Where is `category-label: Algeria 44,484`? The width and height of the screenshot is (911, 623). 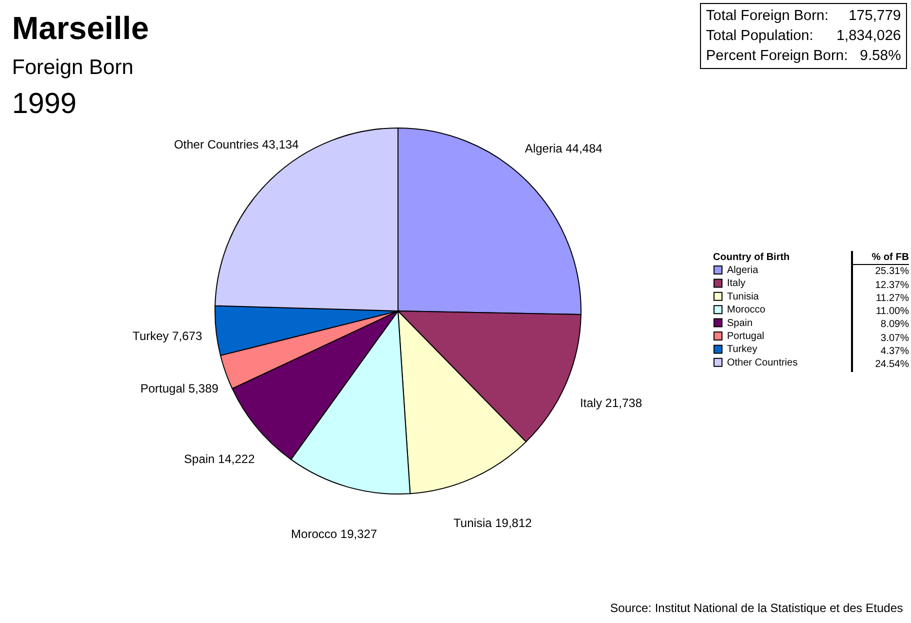
category-label: Algeria 44,484 is located at coordinates (563, 149).